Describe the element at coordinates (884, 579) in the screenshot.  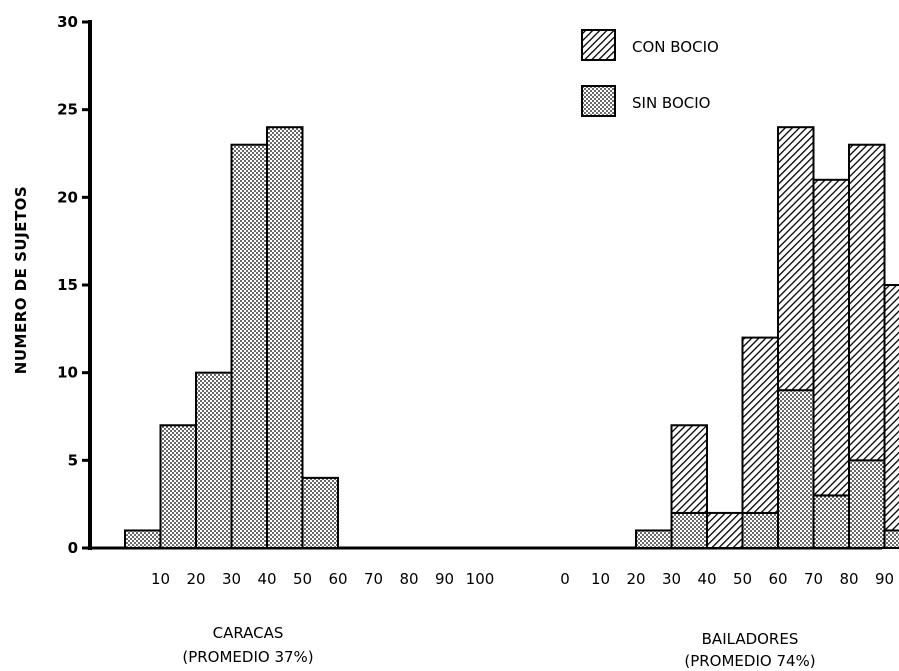
I see `x-tick-label-bailadores: 90` at that location.